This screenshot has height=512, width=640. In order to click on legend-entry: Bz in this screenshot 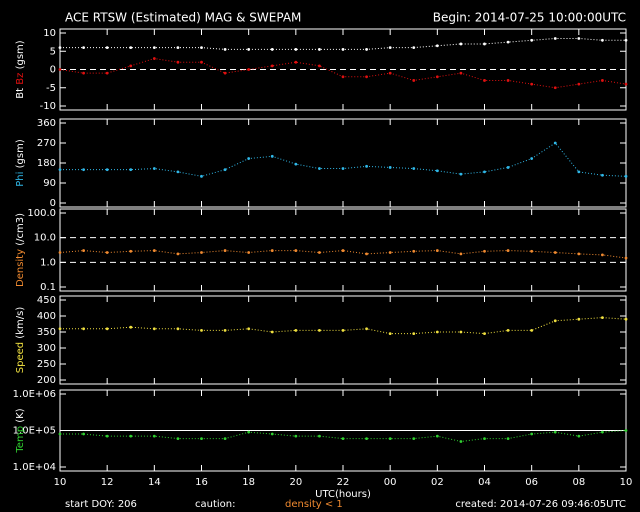, I will do `click(20, 79)`.